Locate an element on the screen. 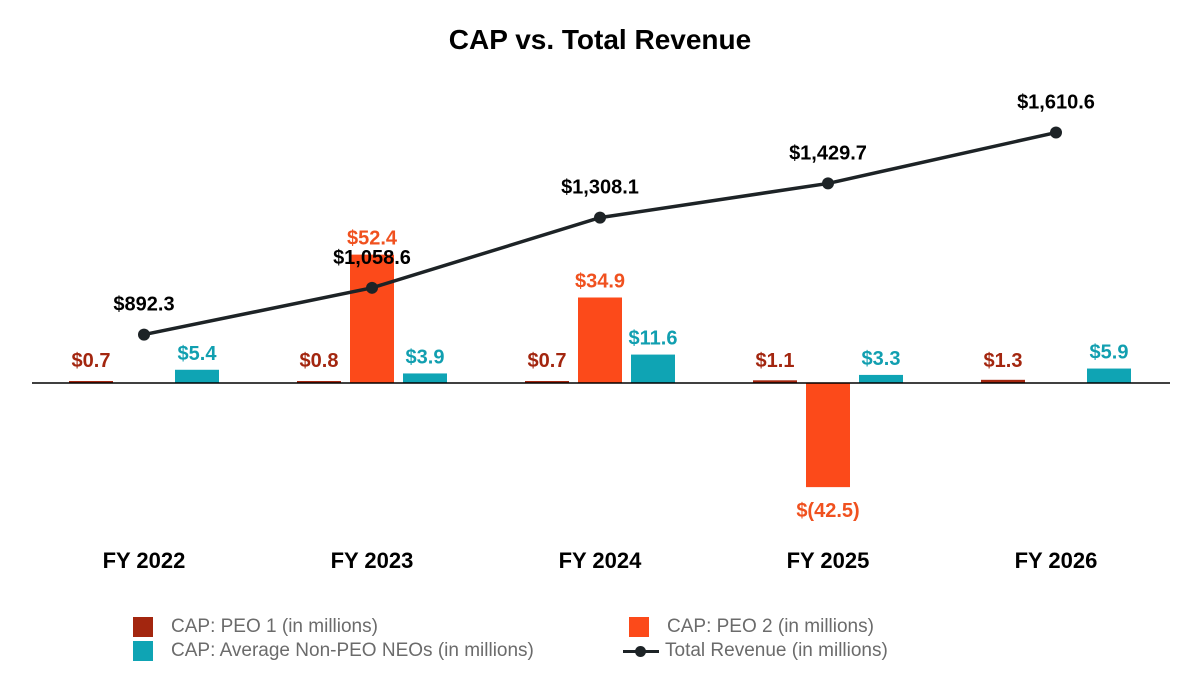 Image resolution: width=1200 pixels, height=700 pixels. chart-title: CAP vs. Total Revenue is located at coordinates (600, 39).